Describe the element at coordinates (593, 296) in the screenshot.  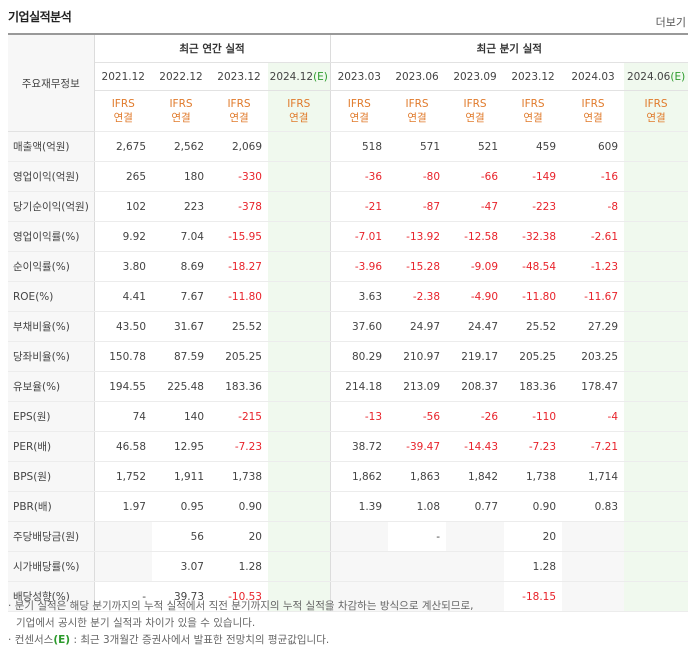
I see `value-cell: -11.67` at that location.